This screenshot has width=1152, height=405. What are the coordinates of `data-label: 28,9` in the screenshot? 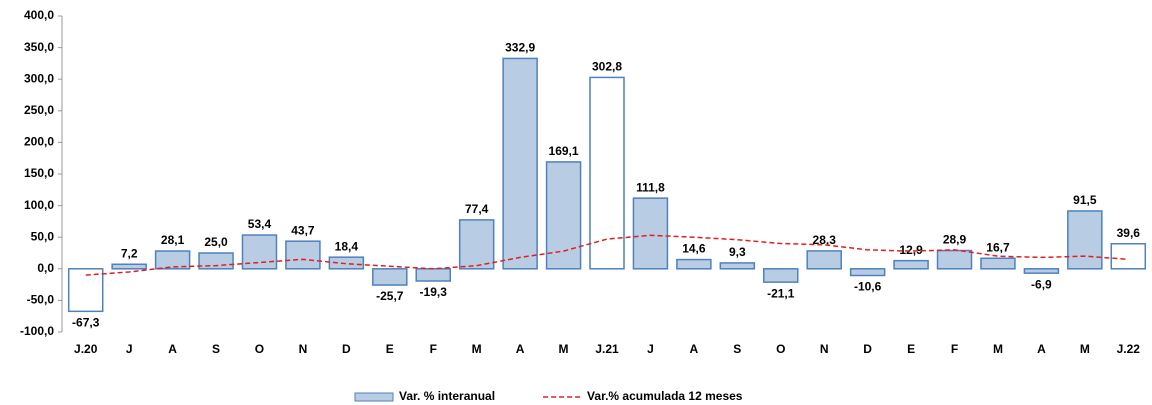 It's located at (955, 240).